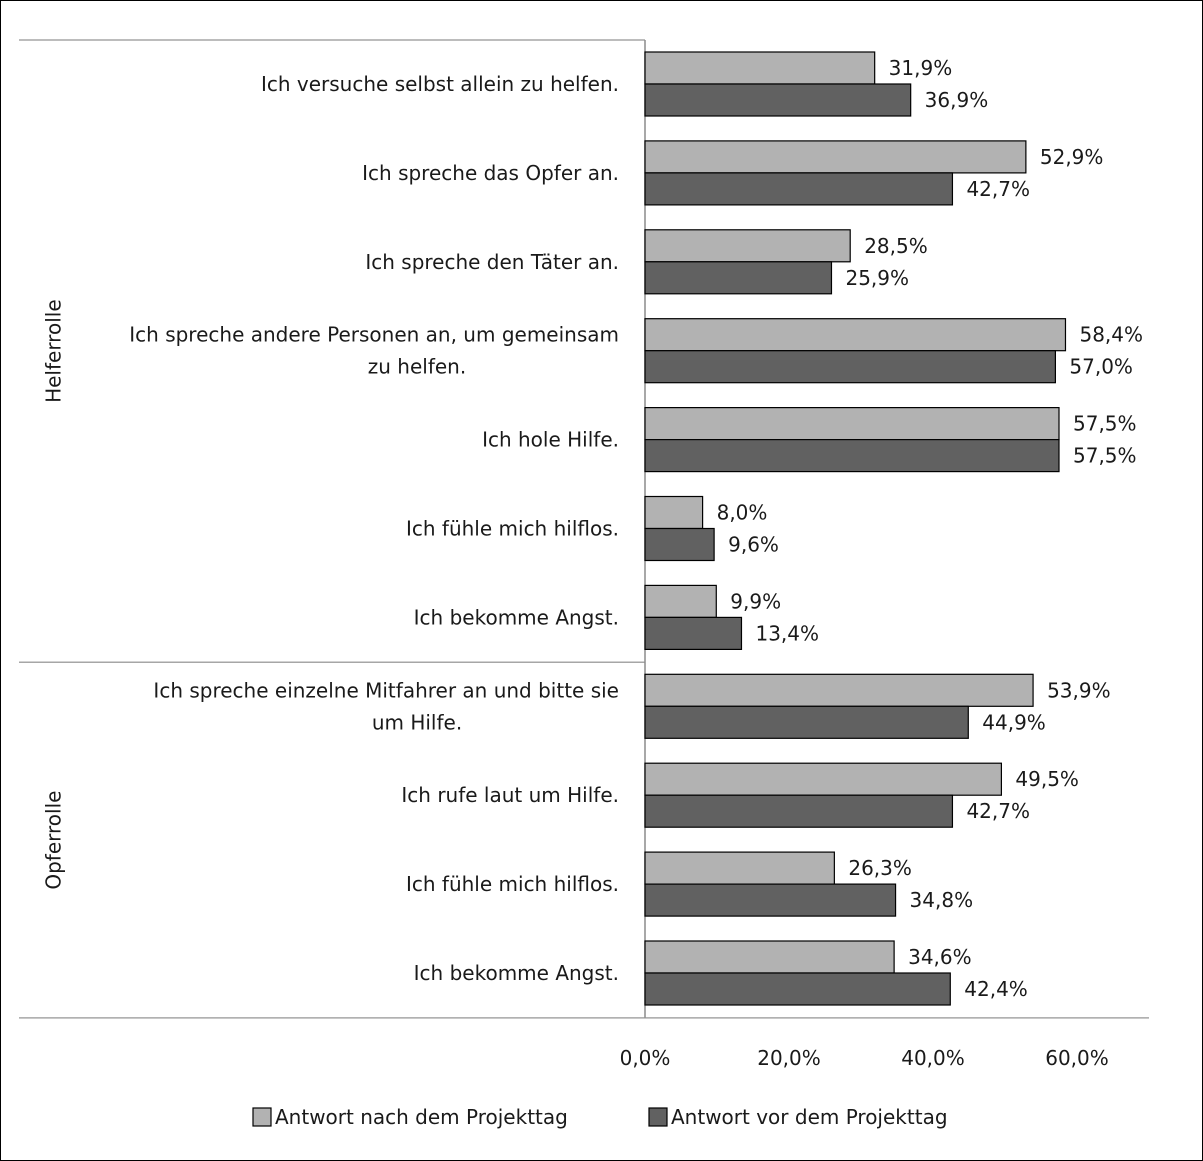 The image size is (1203, 1161). I want to click on x-tick-label: 60,0%, so click(1077, 1058).